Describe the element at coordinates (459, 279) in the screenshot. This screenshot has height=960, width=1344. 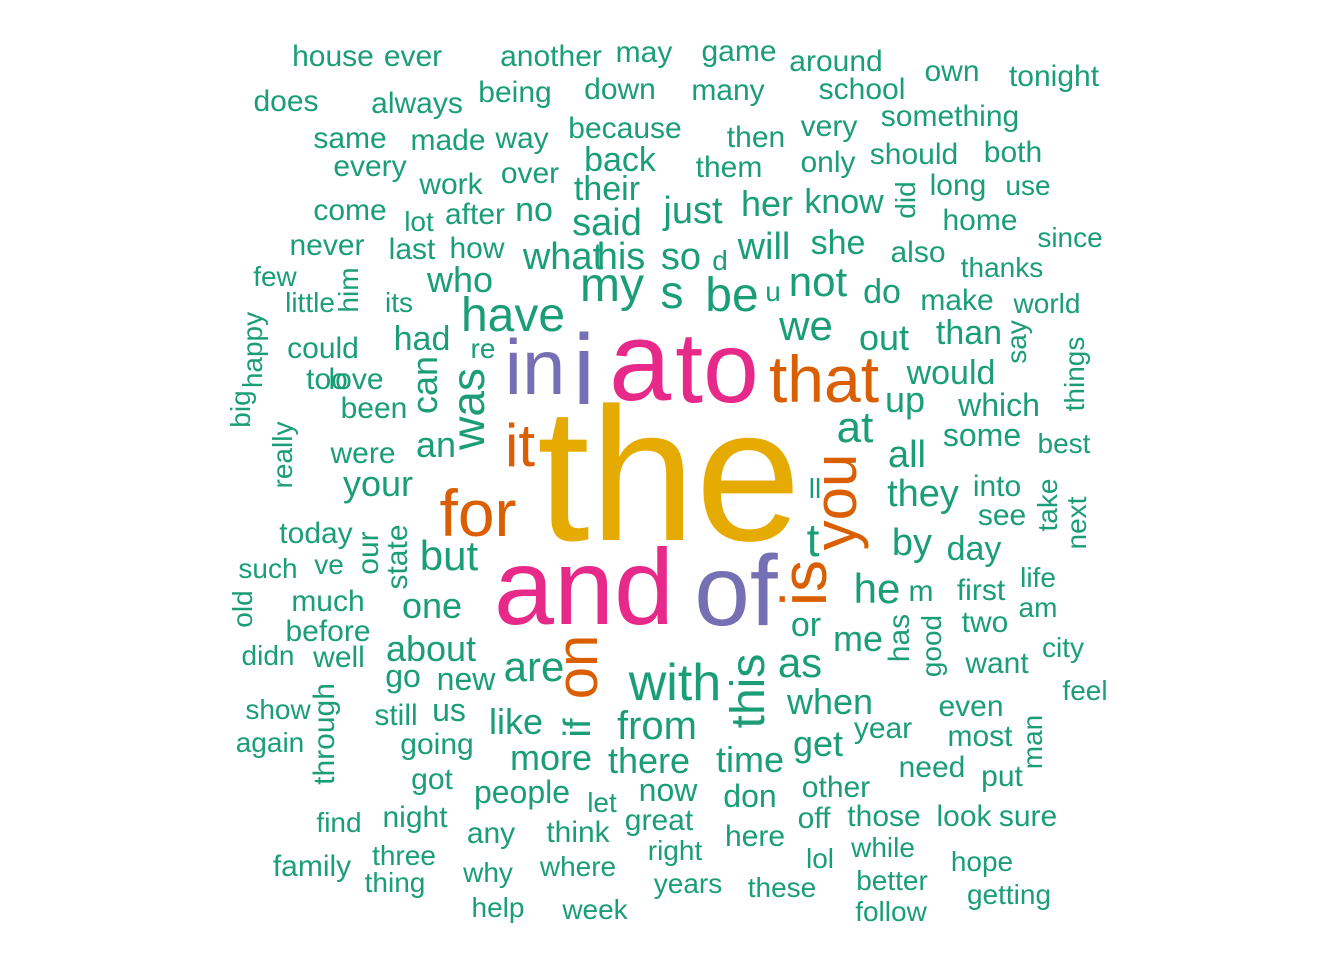
I see `word-who: who` at that location.